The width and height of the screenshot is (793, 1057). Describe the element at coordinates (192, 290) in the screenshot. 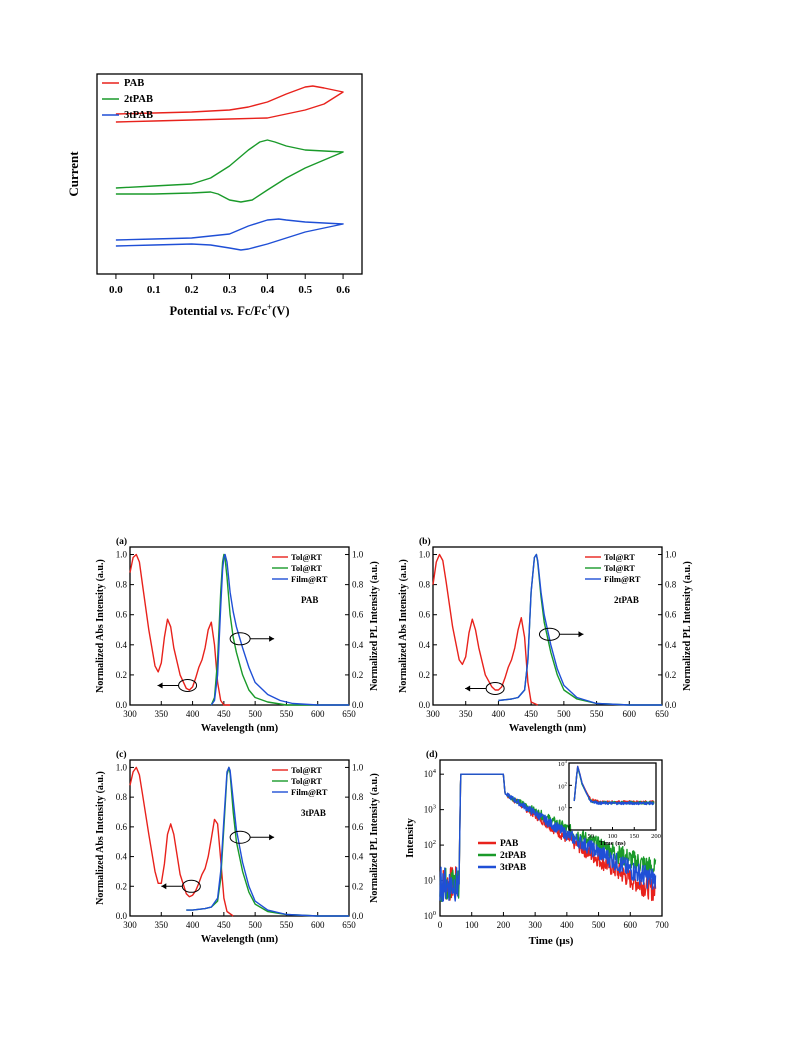

I see `x-tick-label: 0.2` at that location.